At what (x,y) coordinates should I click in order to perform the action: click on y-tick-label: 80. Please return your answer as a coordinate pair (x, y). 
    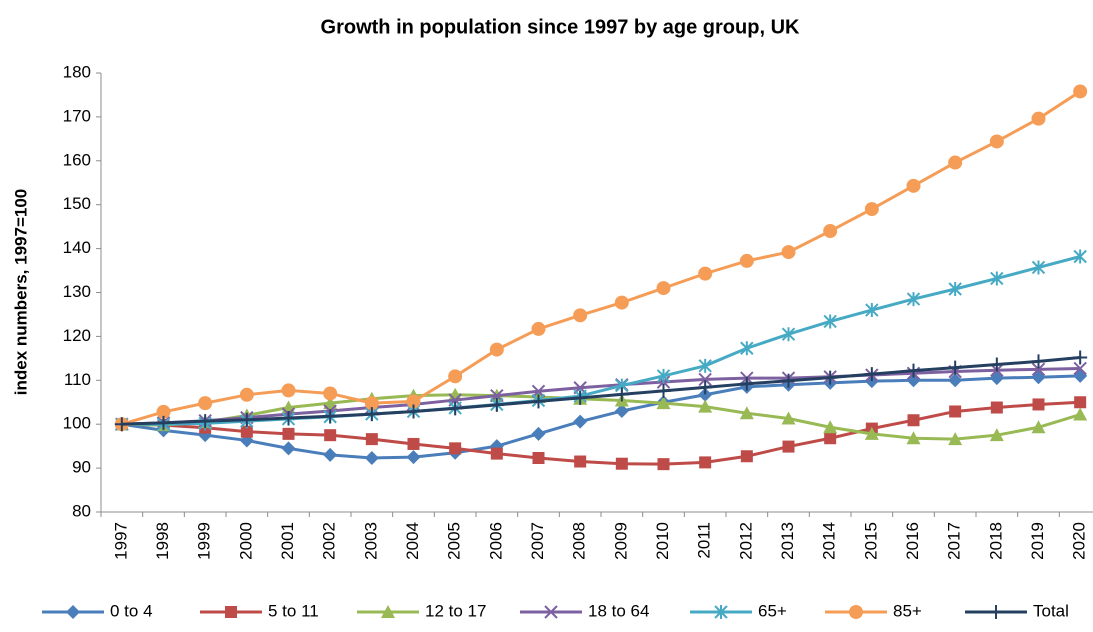
    Looking at the image, I should click on (81, 510).